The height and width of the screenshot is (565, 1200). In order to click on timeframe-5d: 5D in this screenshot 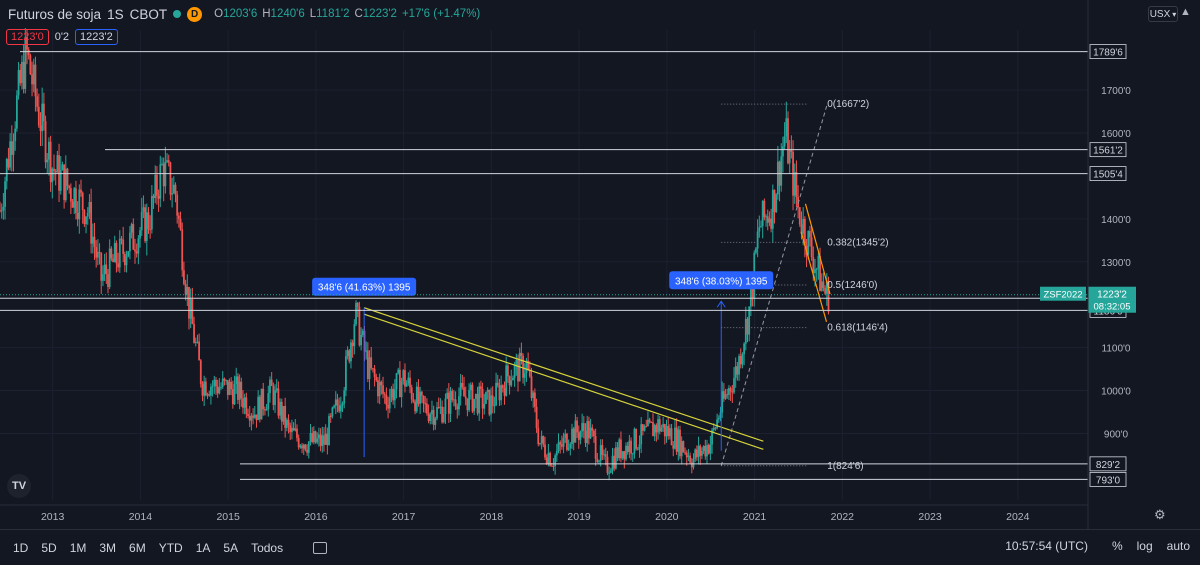, I will do `click(49, 547)`.